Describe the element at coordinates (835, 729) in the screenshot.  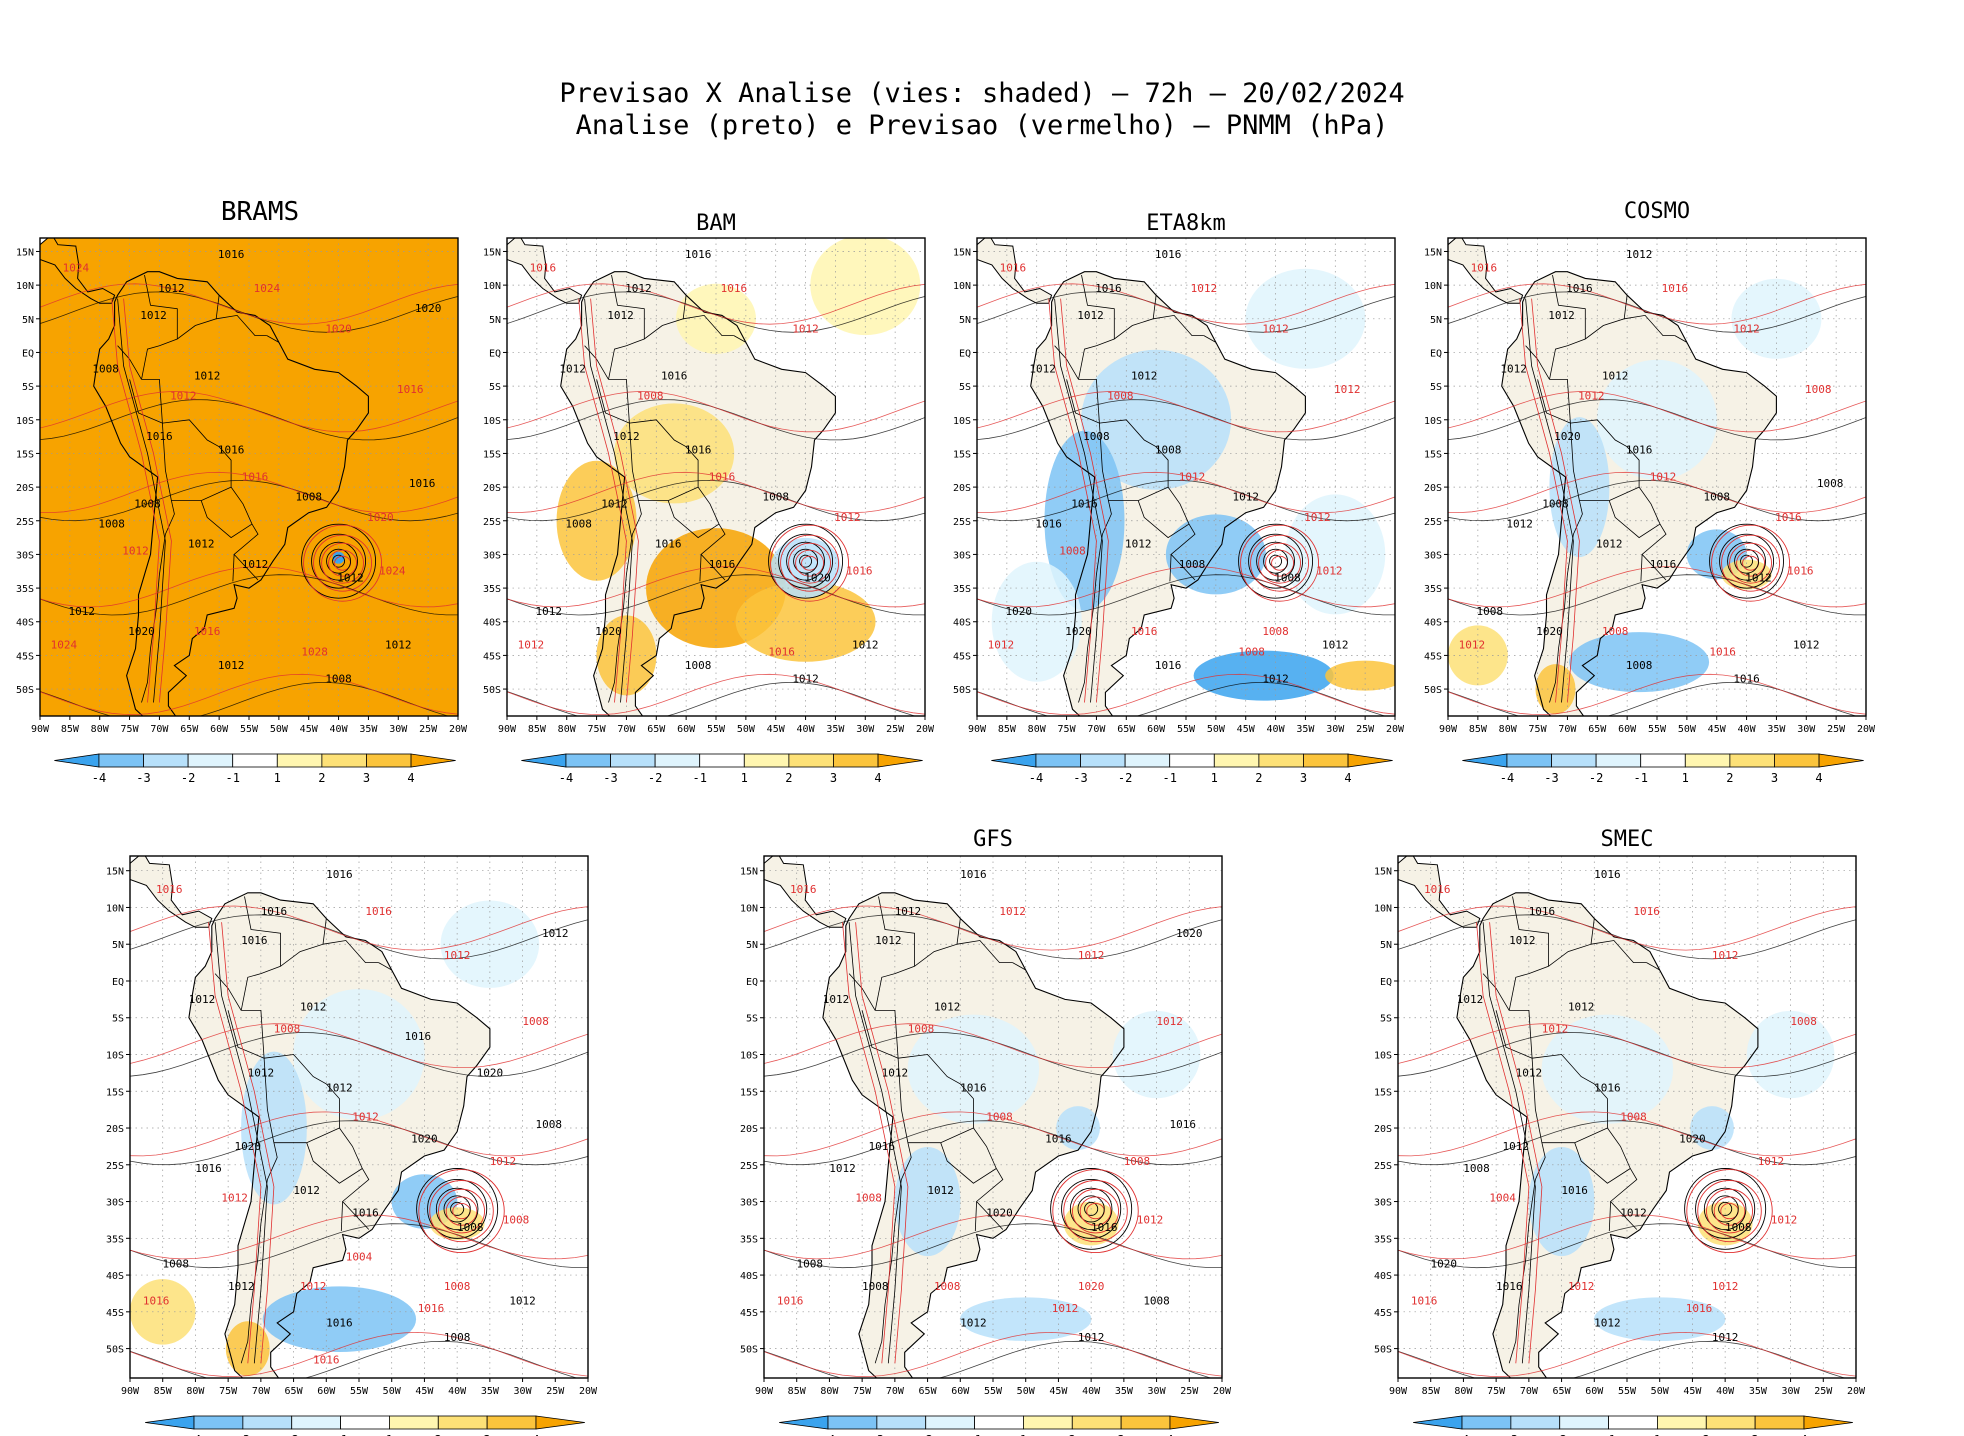
I see `lon-tick-label: 35W` at that location.